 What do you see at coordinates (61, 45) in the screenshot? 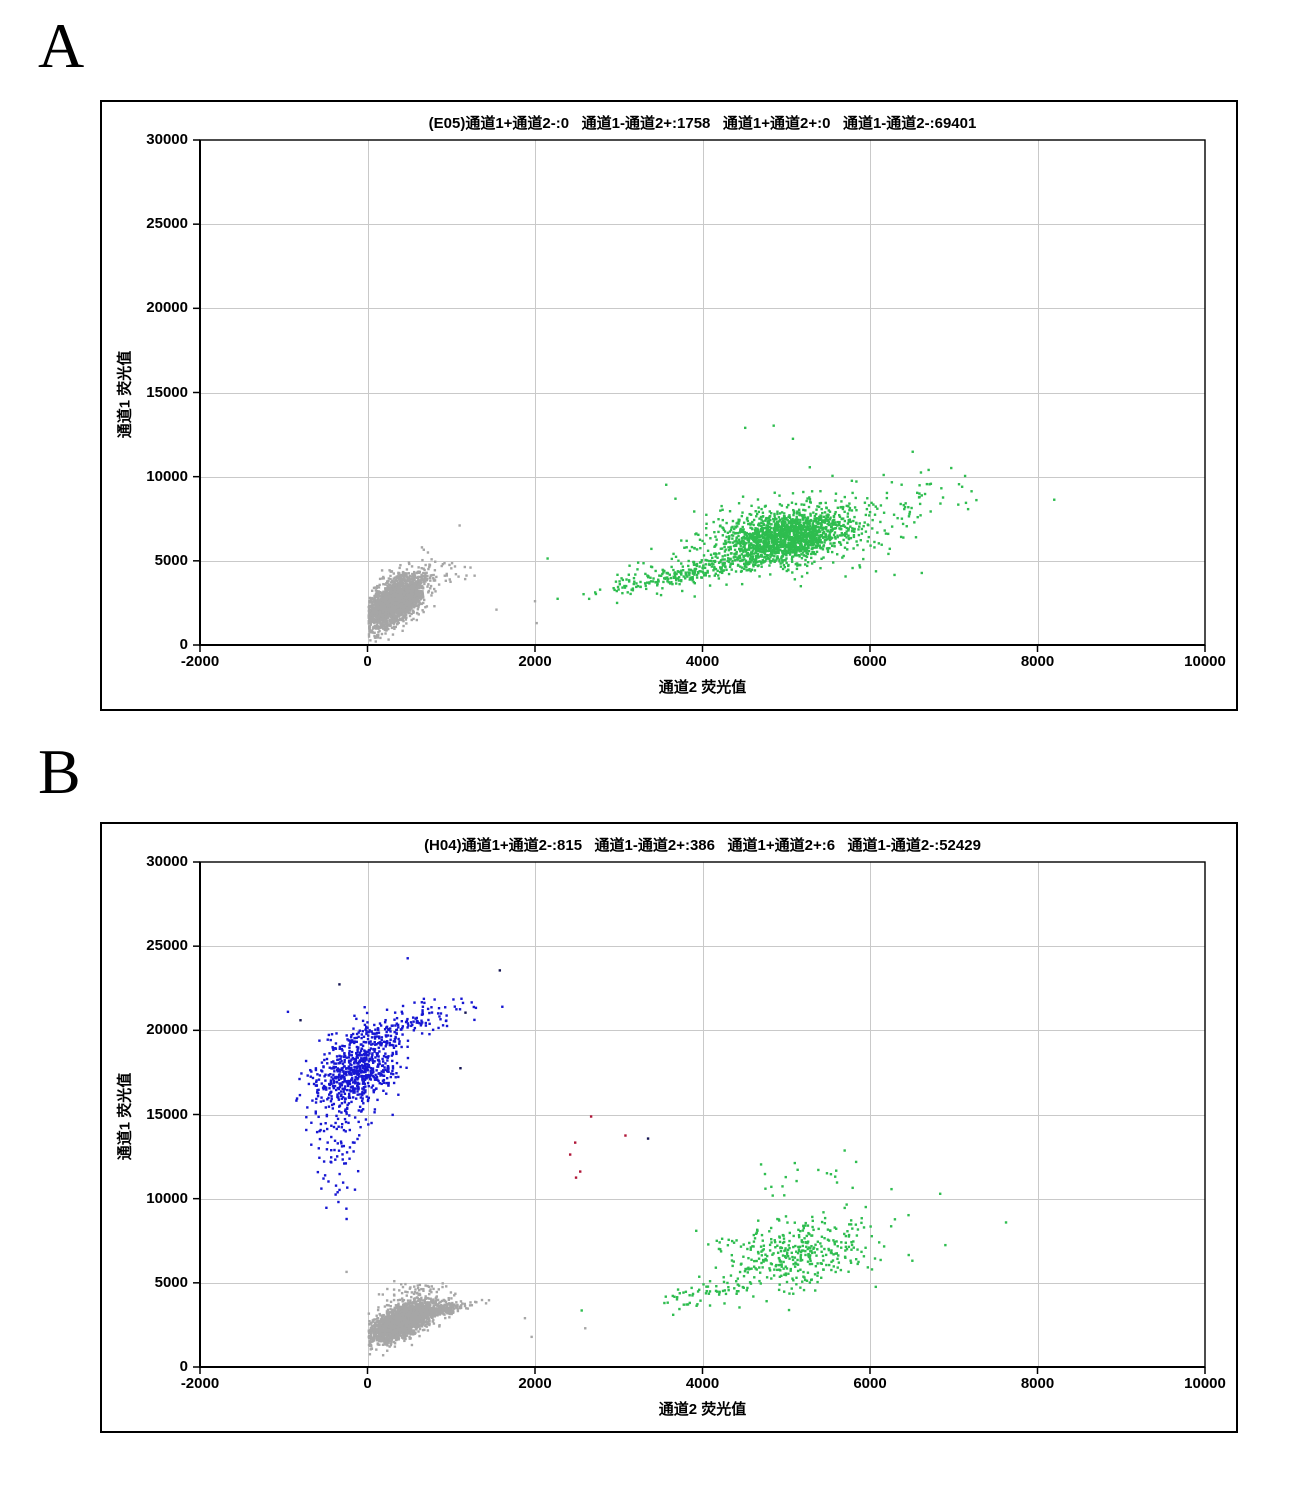
I see `panel-a-letter: A` at bounding box center [61, 45].